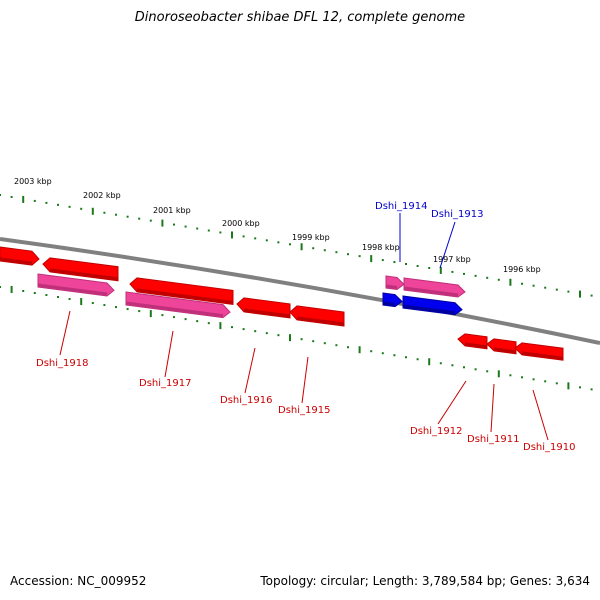 Image resolution: width=600 pixels, height=600 pixels. Describe the element at coordinates (317, 316) in the screenshot. I see `gene-arrow-dshi-1915` at that location.